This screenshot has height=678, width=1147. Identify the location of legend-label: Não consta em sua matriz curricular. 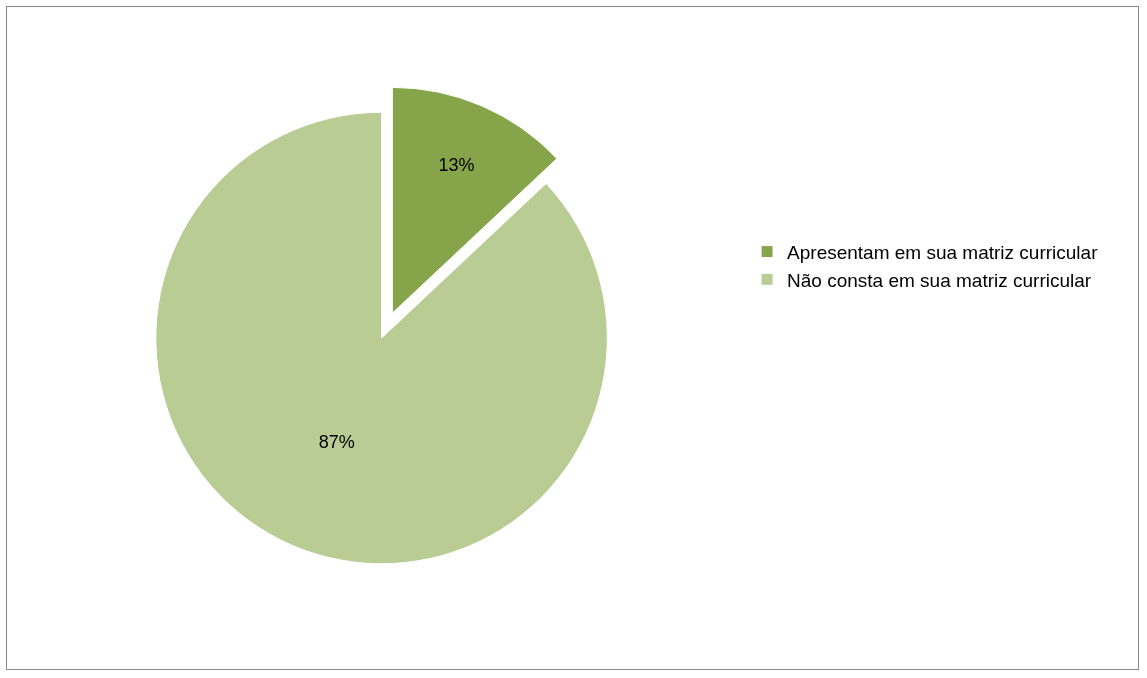
(939, 280).